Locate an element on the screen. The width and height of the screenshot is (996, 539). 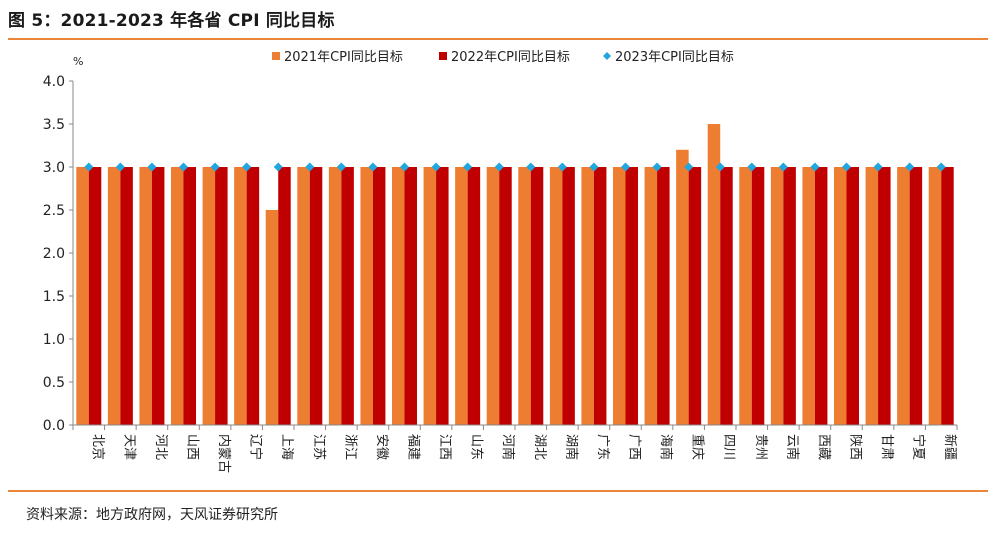
x-tick-label: 北京 is located at coordinates (97, 447).